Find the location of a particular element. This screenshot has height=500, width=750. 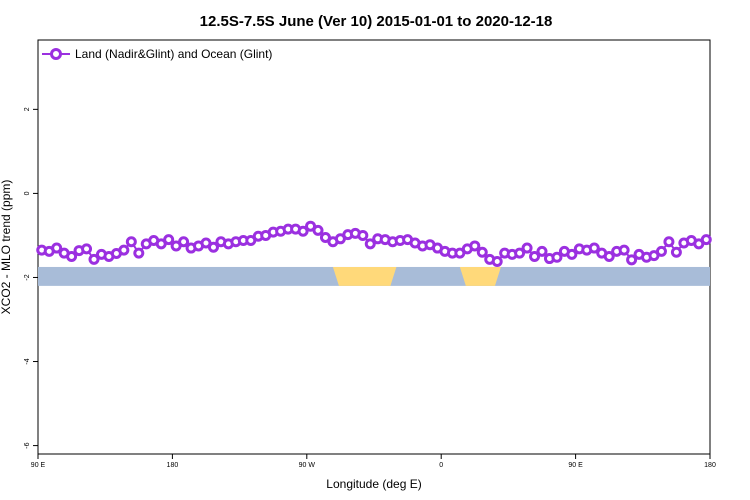

series-layer is located at coordinates (374, 244).